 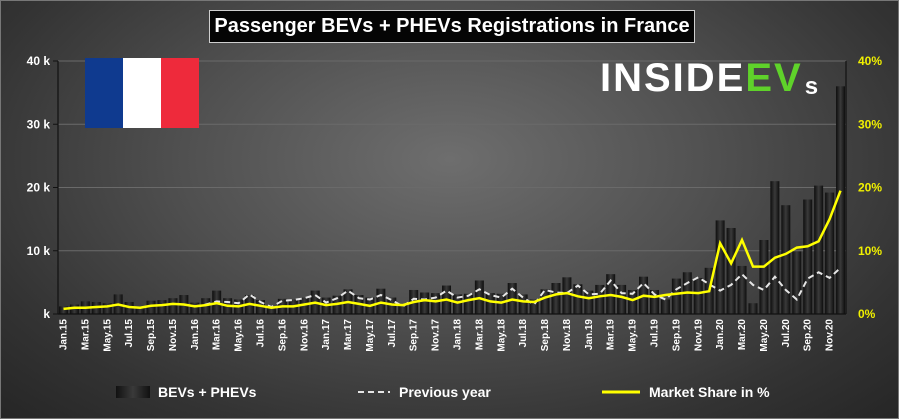 I want to click on x-tick-label: May.18, so click(x=501, y=335).